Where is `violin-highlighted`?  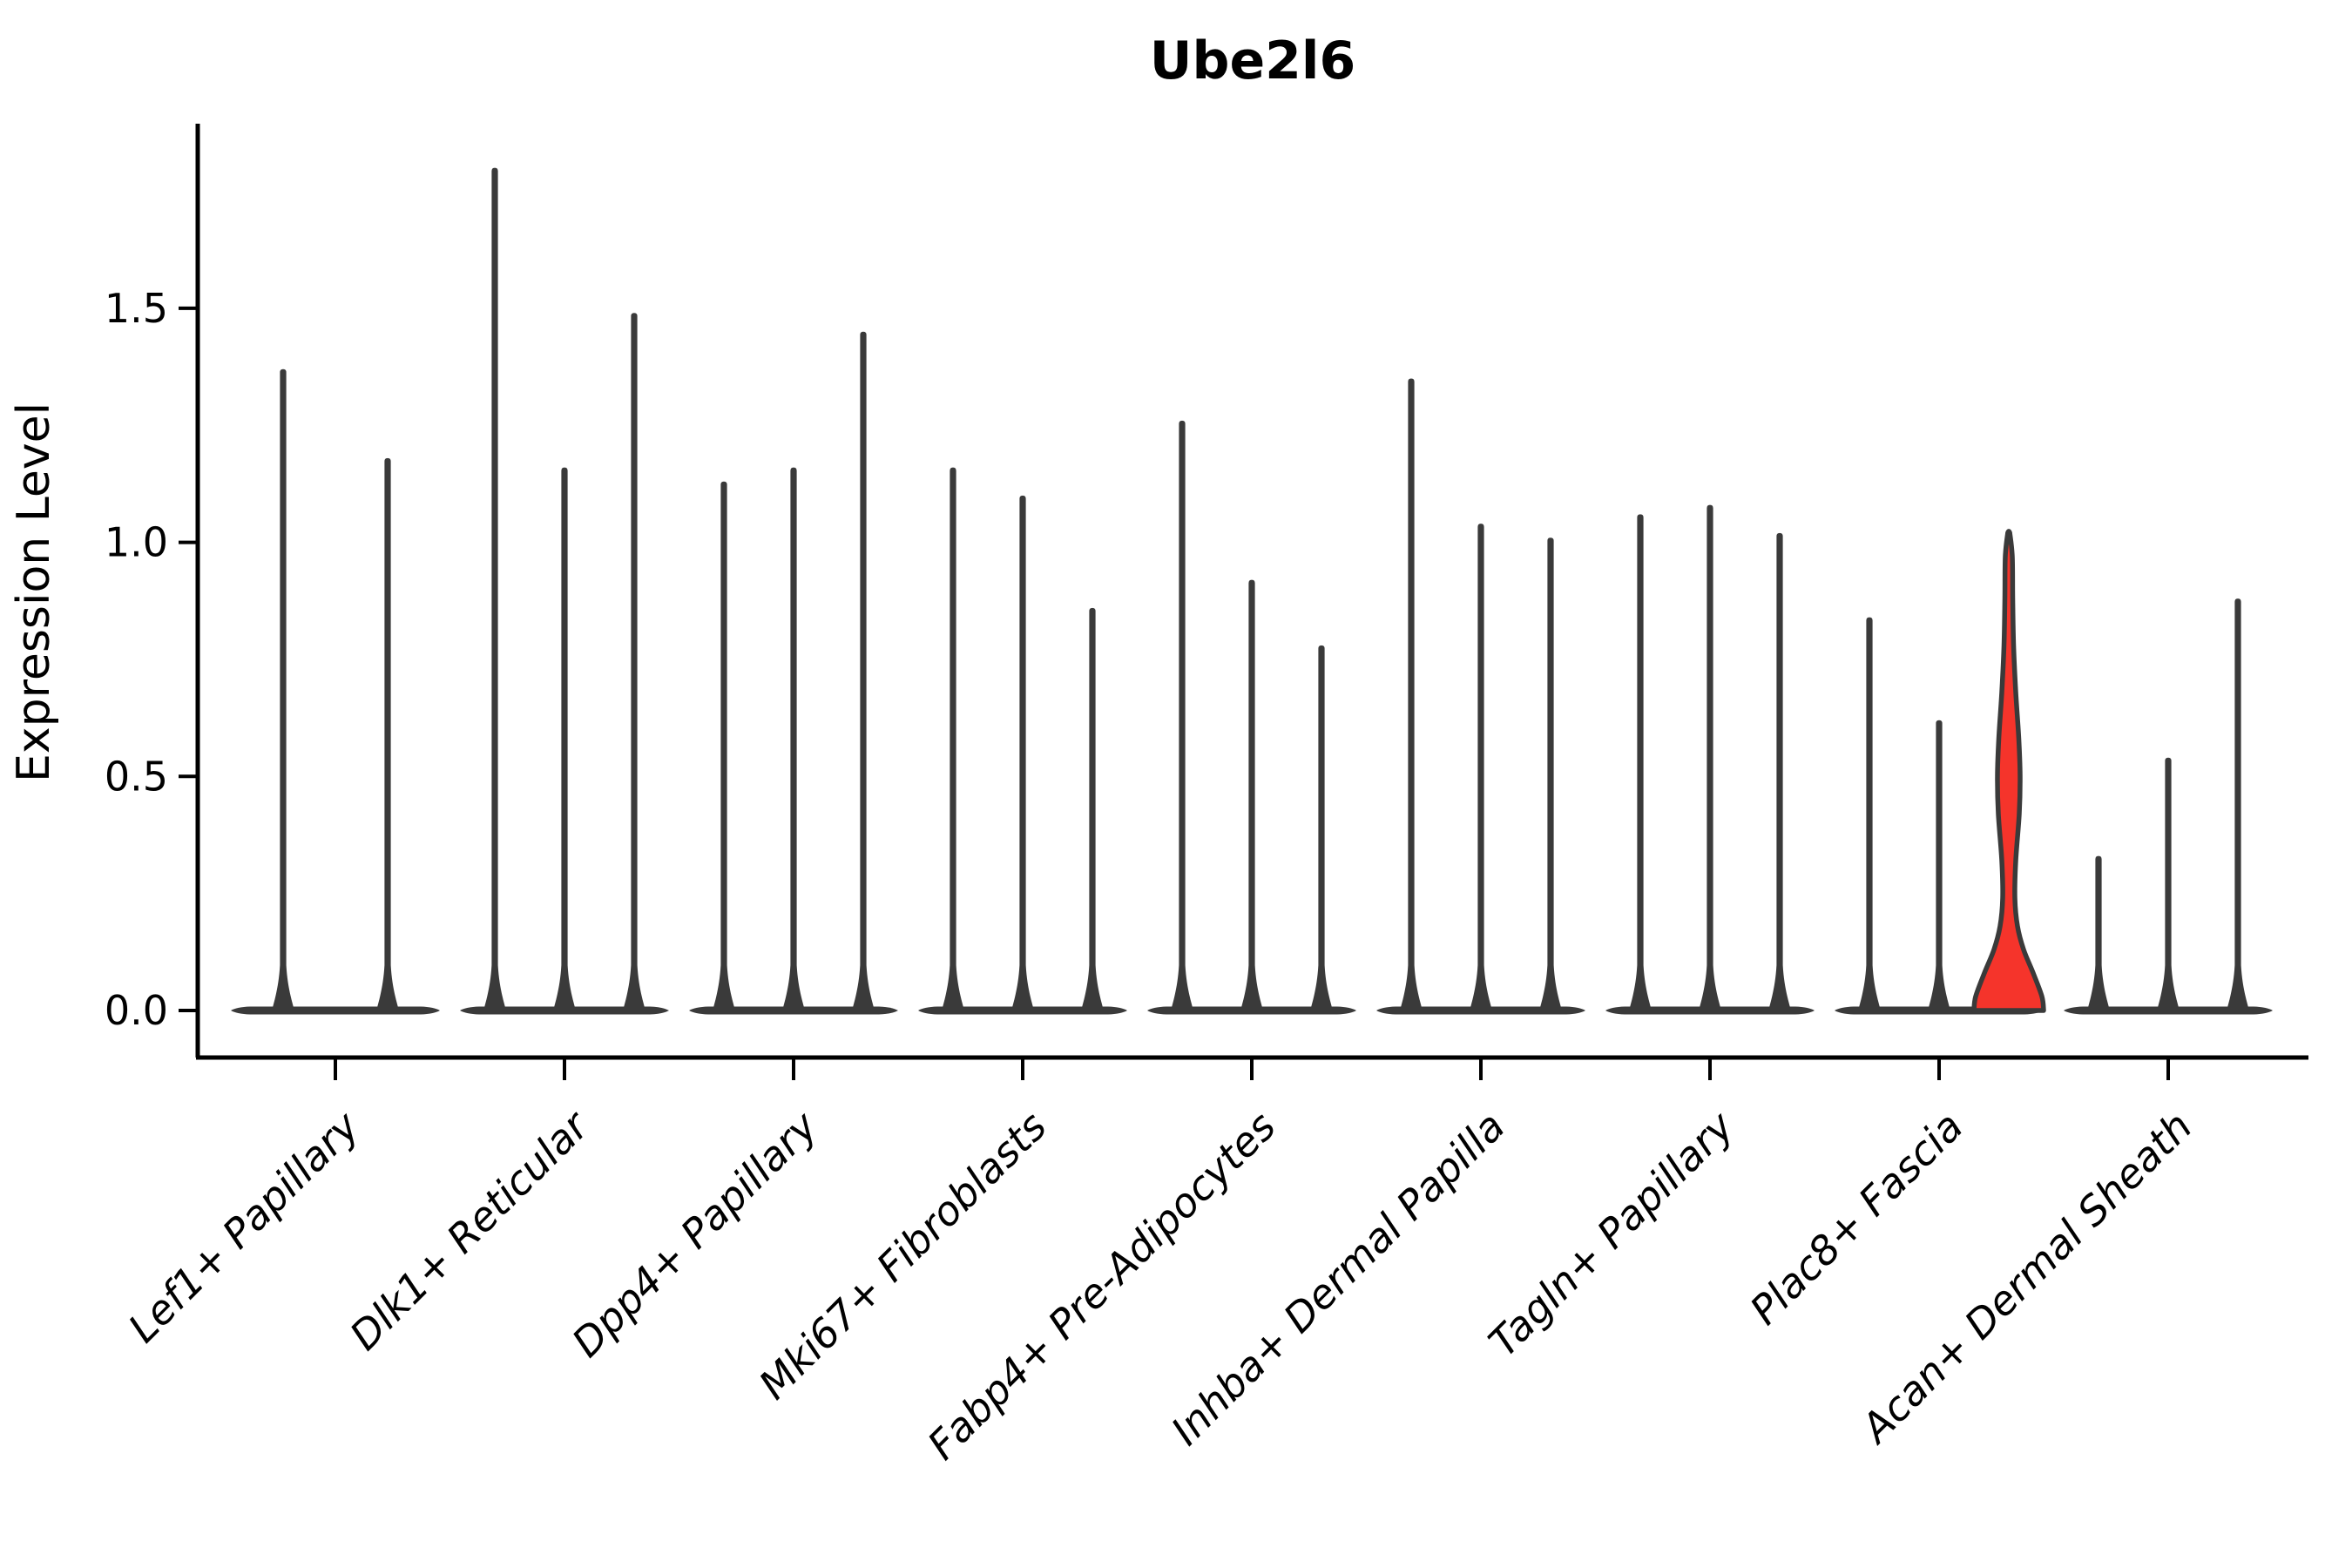 violin-highlighted is located at coordinates (2008, 771).